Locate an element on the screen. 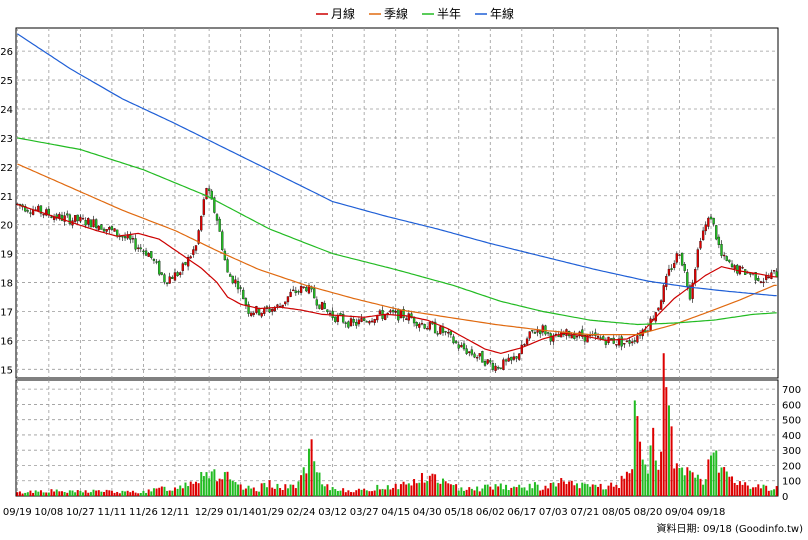 This screenshot has width=808, height=540. volume-y-axis: 0 100 200 300 400 500 600 700 is located at coordinates (791, 444).